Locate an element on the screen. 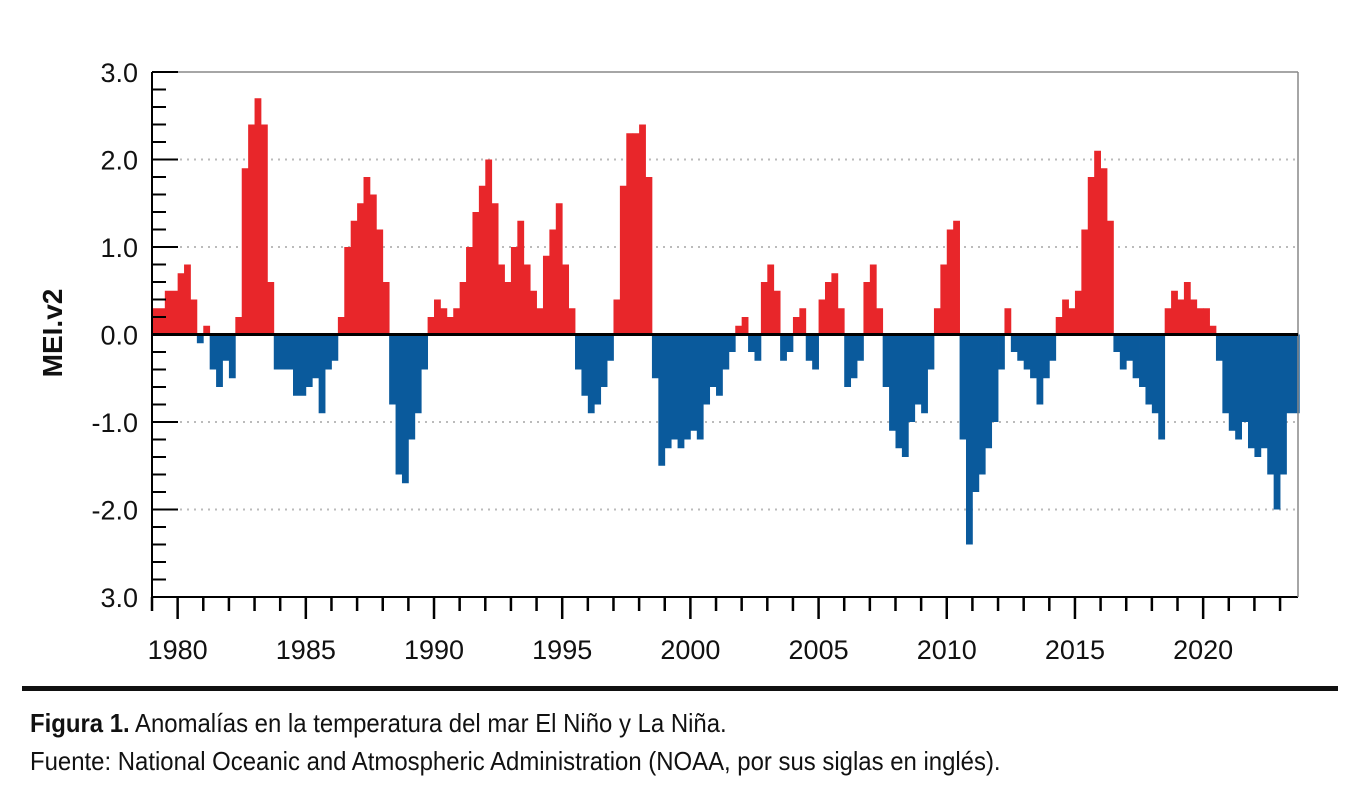  x-tick-label: 2000 is located at coordinates (690, 650).